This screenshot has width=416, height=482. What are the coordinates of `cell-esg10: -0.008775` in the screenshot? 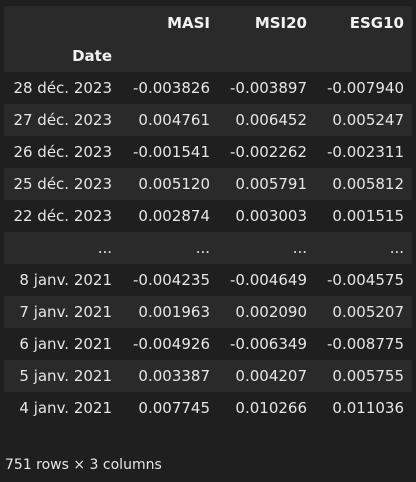 It's located at (365, 344).